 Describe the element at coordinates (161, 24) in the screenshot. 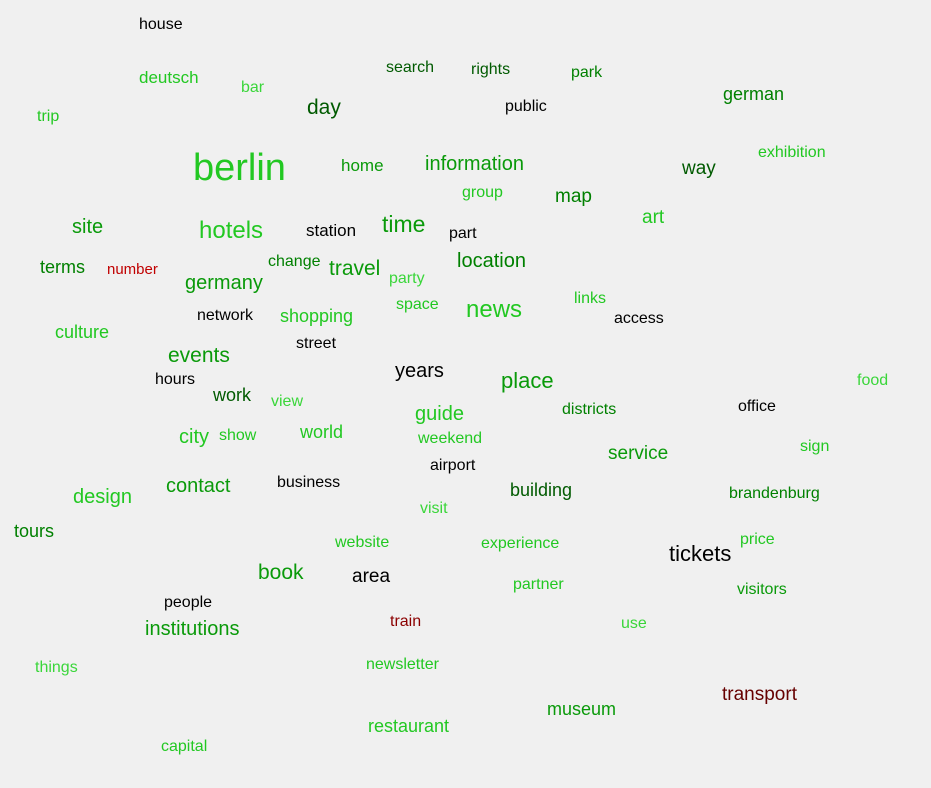

I see `word-house: house` at that location.